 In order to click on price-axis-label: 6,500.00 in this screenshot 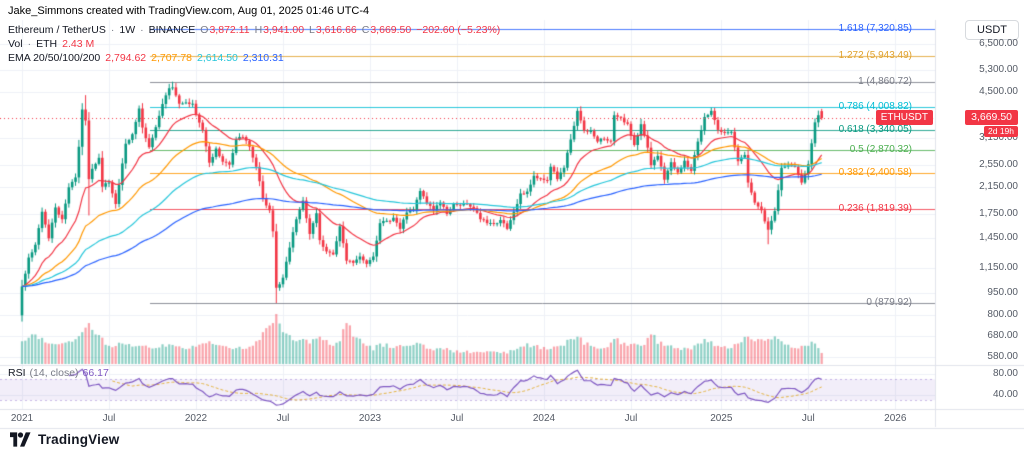, I will do `click(998, 43)`.